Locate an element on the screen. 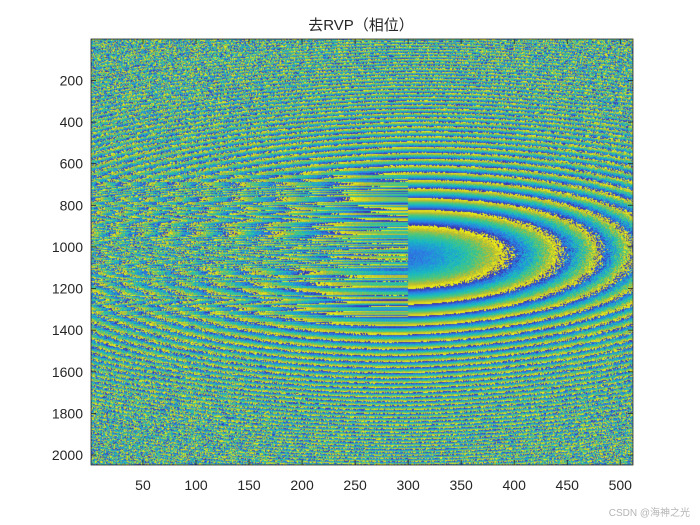  y-tick-label: 1800 is located at coordinates (67, 413).